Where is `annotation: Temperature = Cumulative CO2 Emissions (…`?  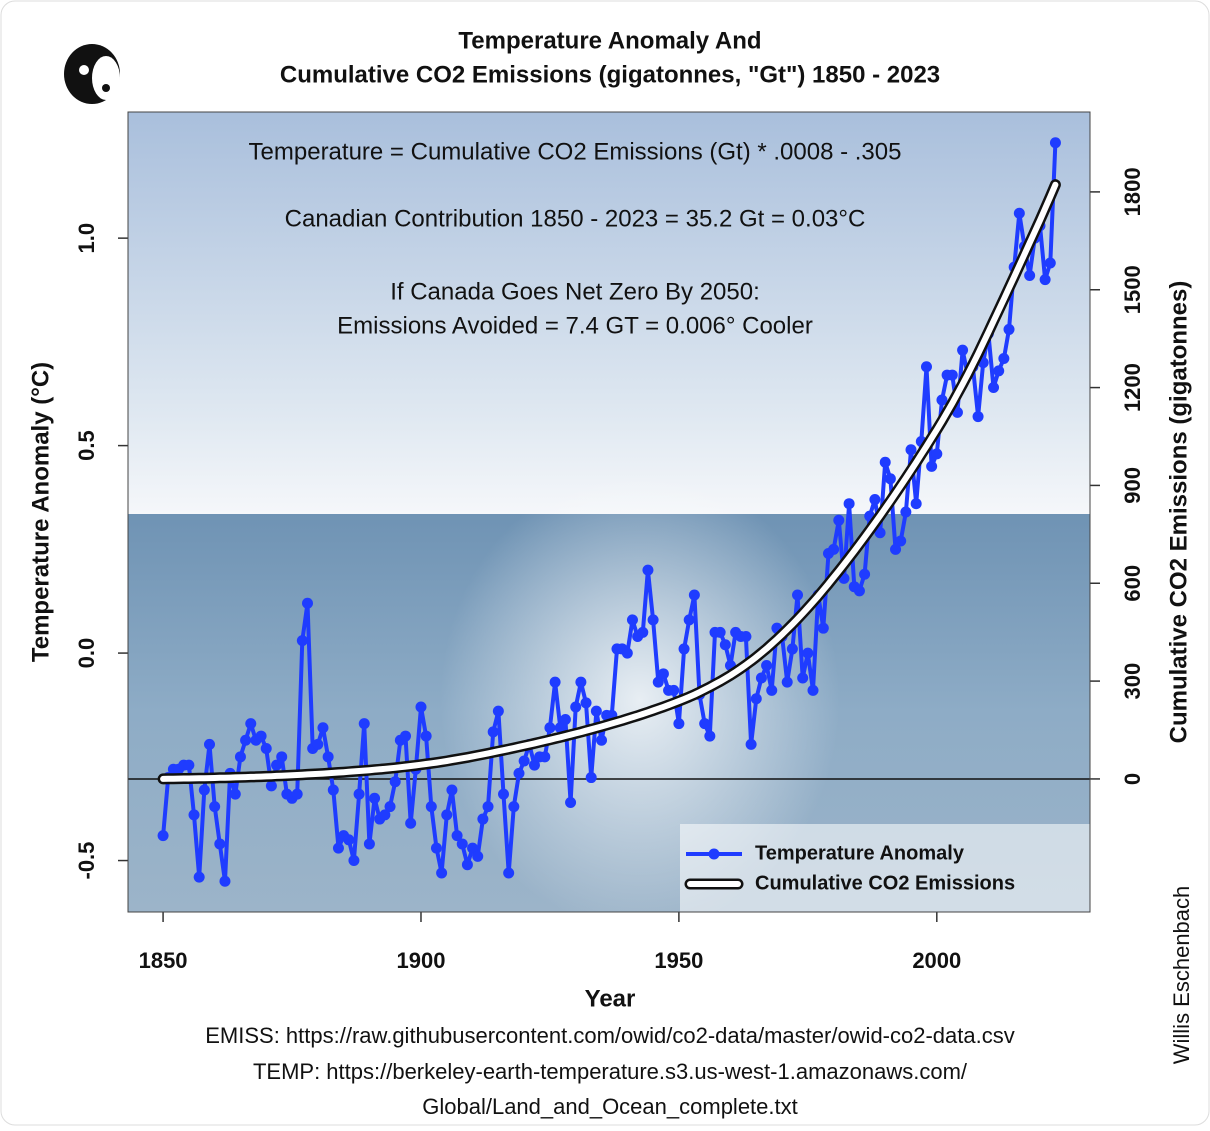
annotation: Temperature = Cumulative CO2 Emissions (… is located at coordinates (575, 151).